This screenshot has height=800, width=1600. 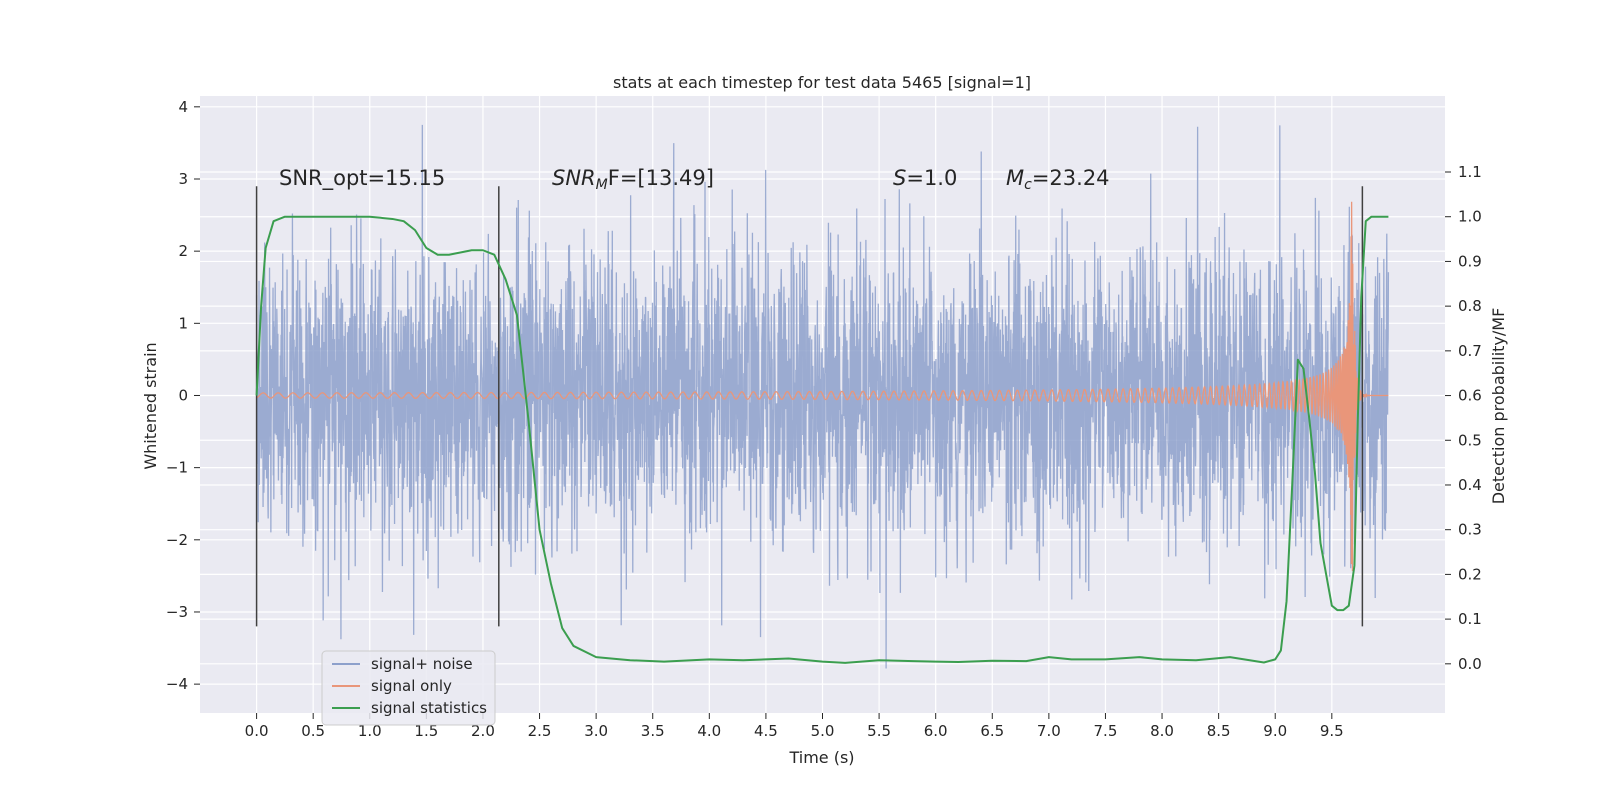 I want to click on y-axis-ticks: 4 3 2 1 0 −1 −2 −3 −4, so click(x=183, y=395).